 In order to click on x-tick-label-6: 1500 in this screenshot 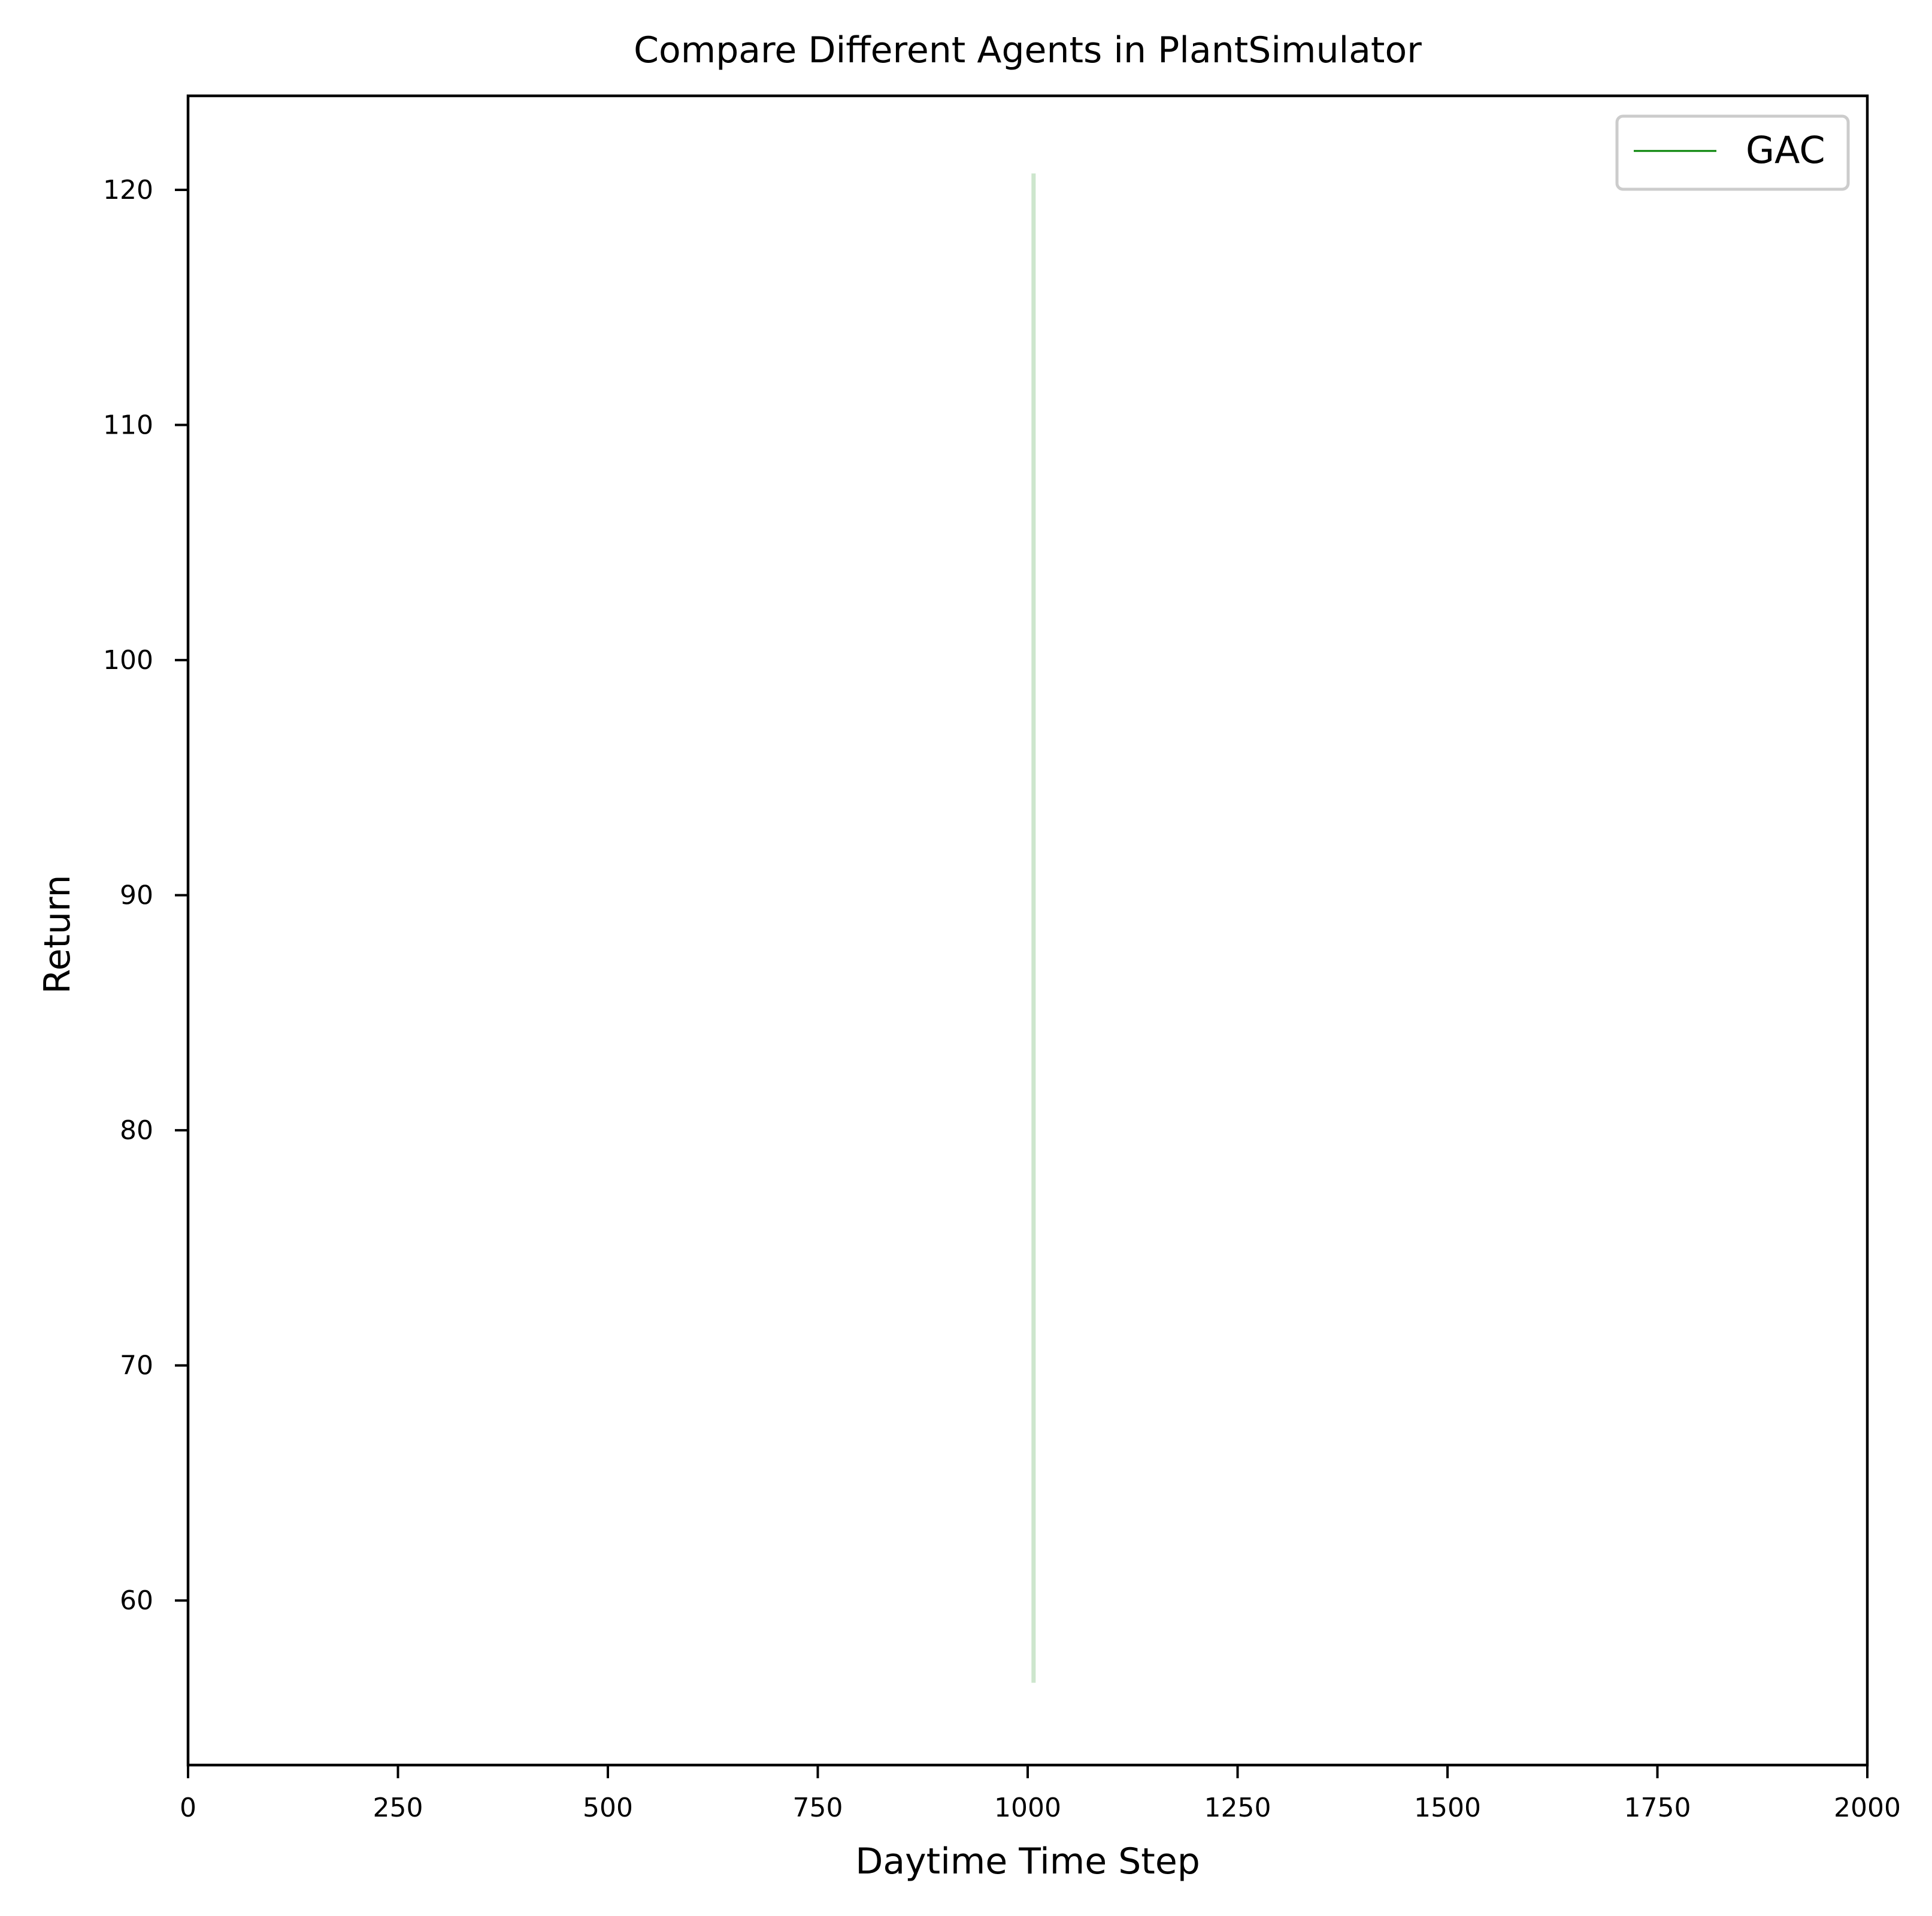, I will do `click(1447, 1808)`.